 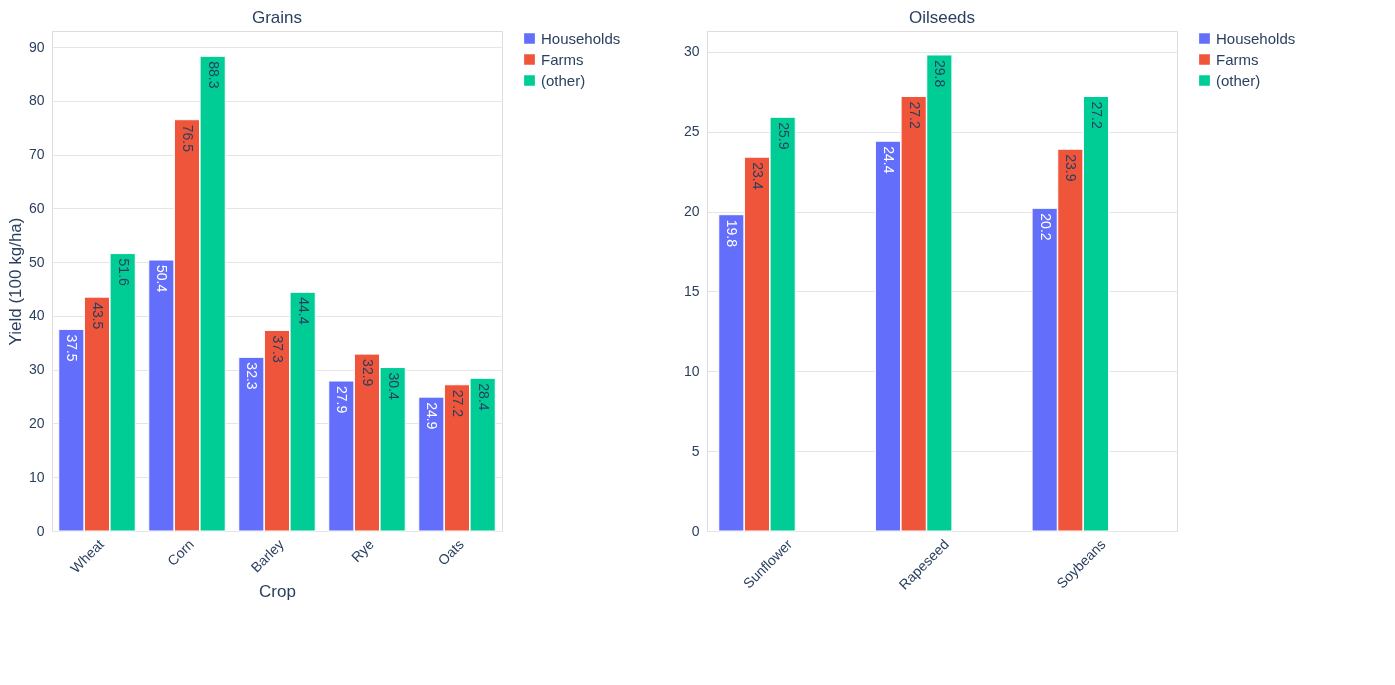 I want to click on x-tick-label: Rye, so click(x=362, y=550).